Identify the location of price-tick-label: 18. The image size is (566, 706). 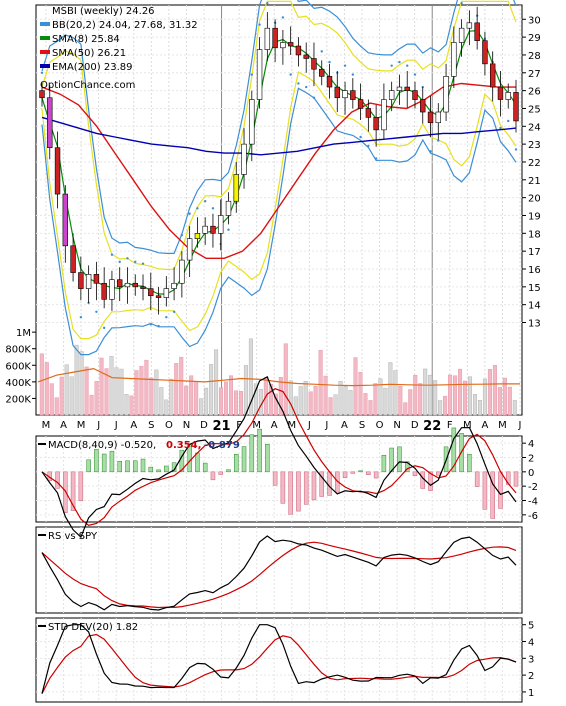
(534, 234).